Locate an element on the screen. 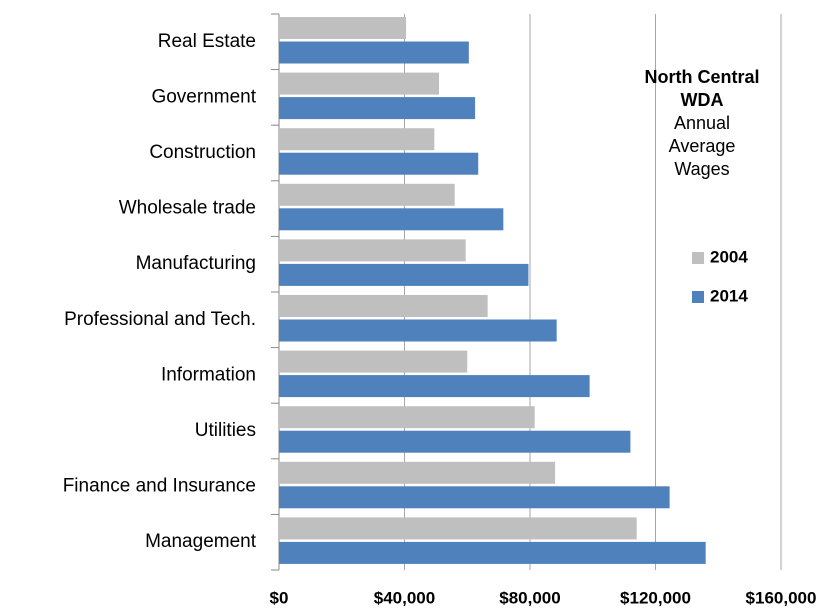  chart-subtitle: Average is located at coordinates (702, 146).